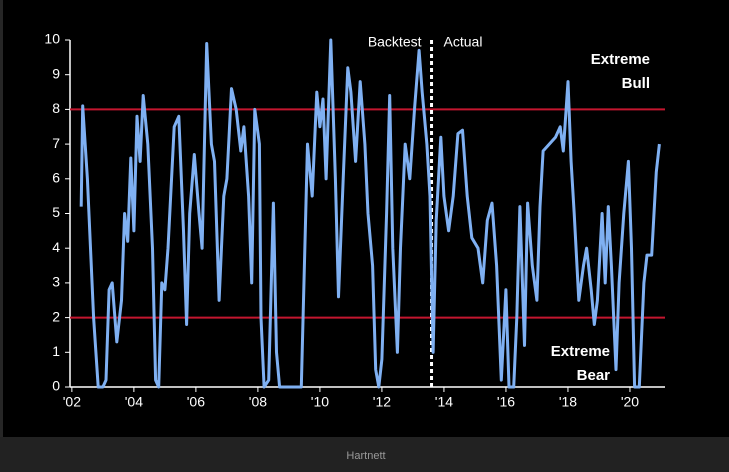 This screenshot has width=729, height=472. Describe the element at coordinates (56, 351) in the screenshot. I see `y-tick-label: 1` at that location.